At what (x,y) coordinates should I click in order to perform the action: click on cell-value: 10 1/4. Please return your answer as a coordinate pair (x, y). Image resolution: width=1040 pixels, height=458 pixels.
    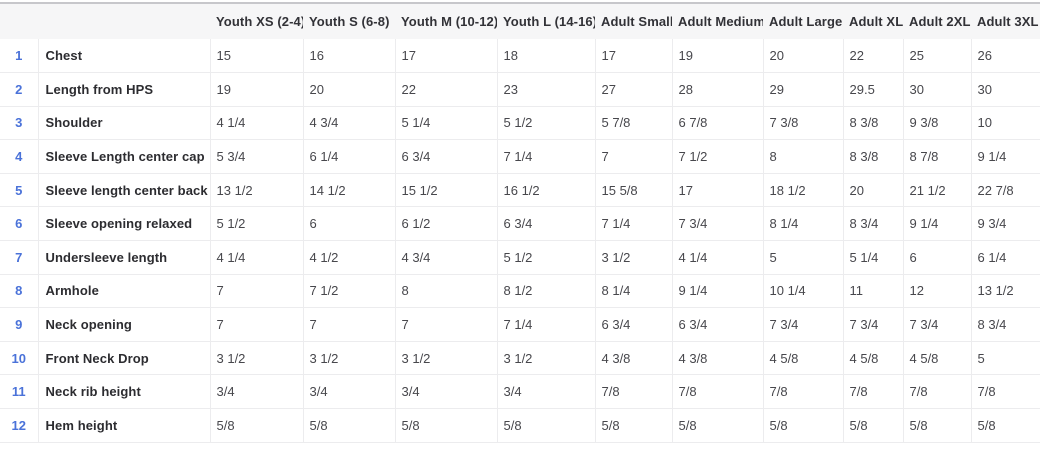
    Looking at the image, I should click on (802, 291).